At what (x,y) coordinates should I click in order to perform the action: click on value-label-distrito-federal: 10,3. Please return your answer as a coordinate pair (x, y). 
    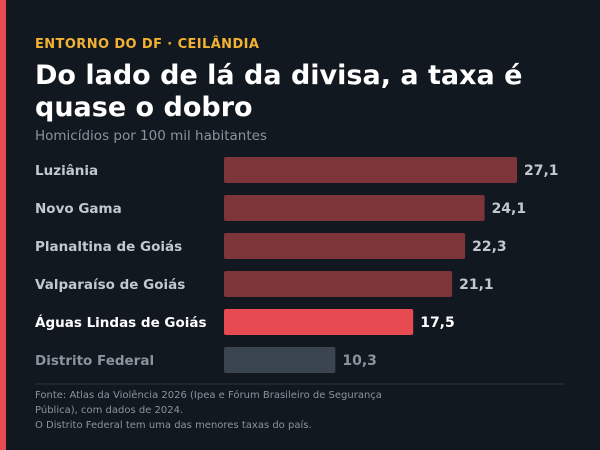
    Looking at the image, I should click on (359, 361).